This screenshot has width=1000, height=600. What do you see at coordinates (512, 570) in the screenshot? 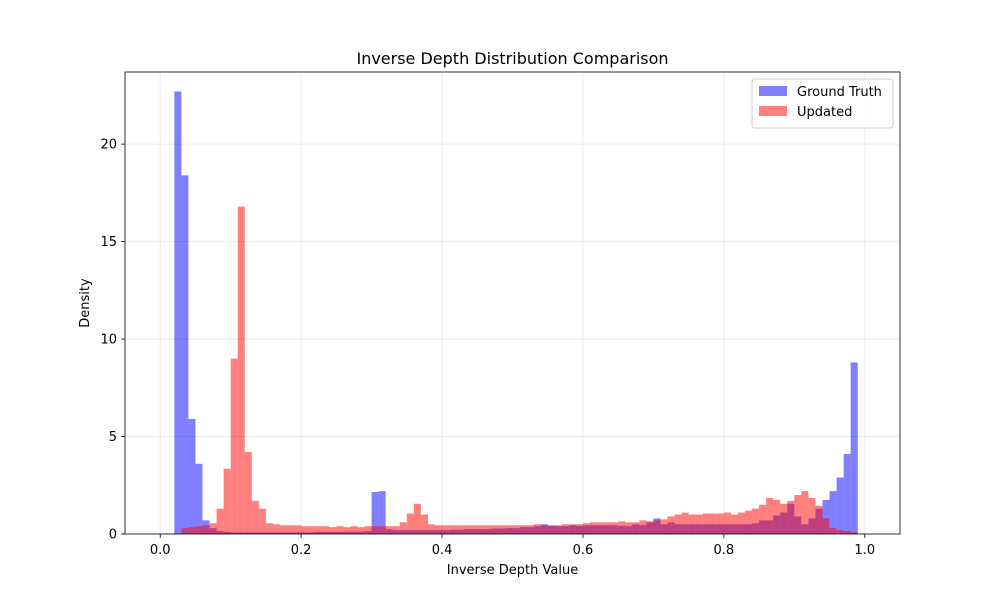
I see `x-axis-label: Inverse Depth Value` at bounding box center [512, 570].